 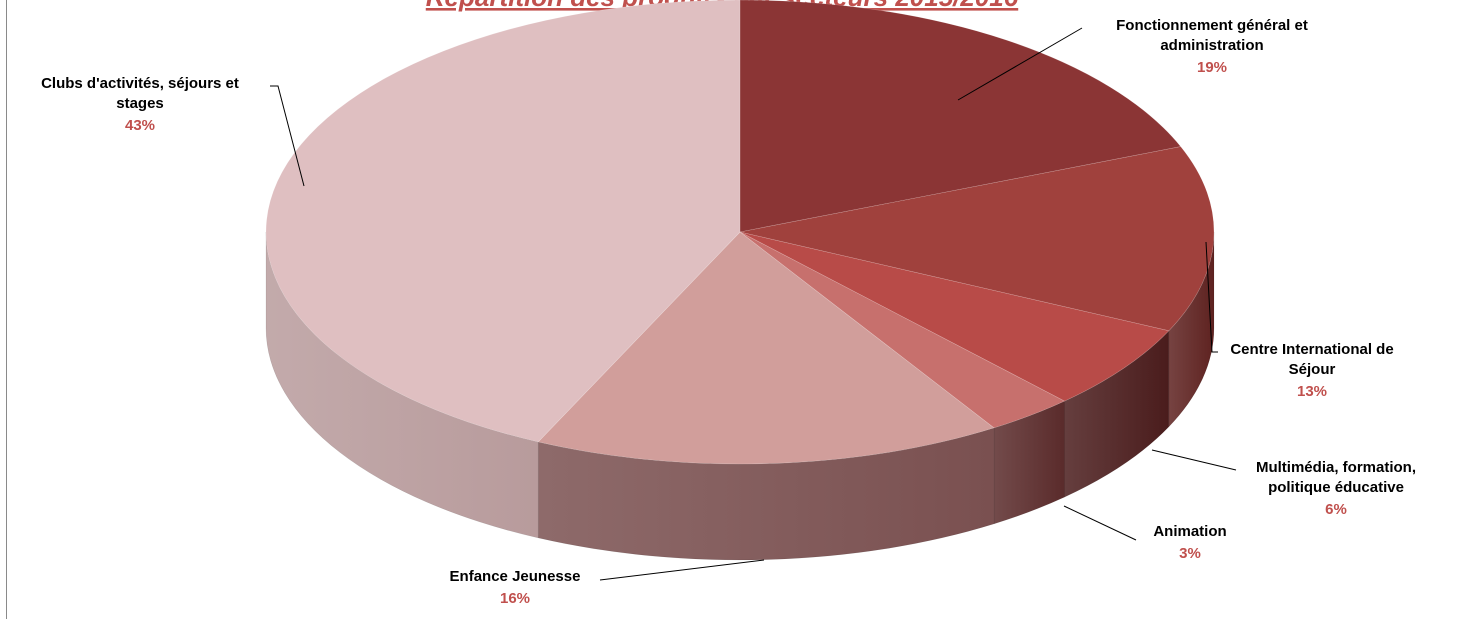 What do you see at coordinates (515, 598) in the screenshot?
I see `slice-percent-enfance-jeunesse: 16%` at bounding box center [515, 598].